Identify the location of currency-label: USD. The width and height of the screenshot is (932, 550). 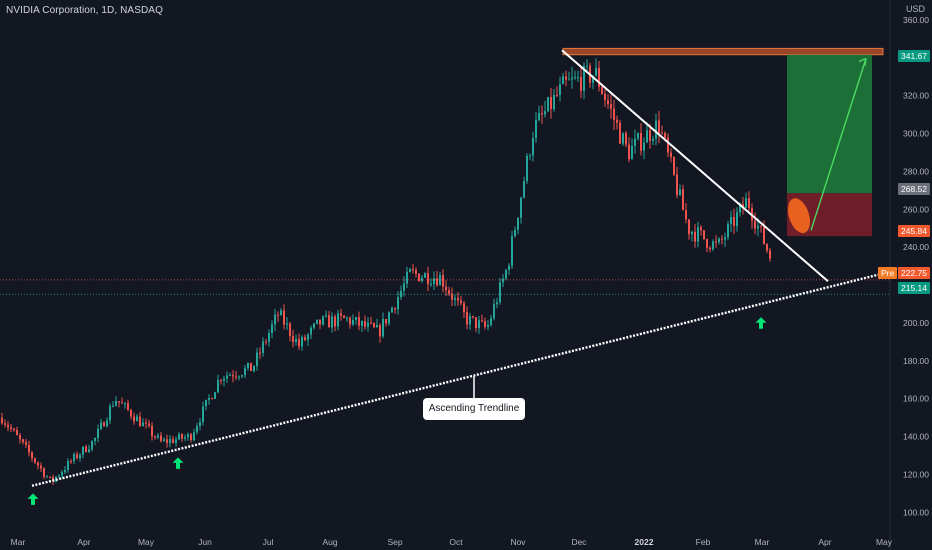
(916, 9).